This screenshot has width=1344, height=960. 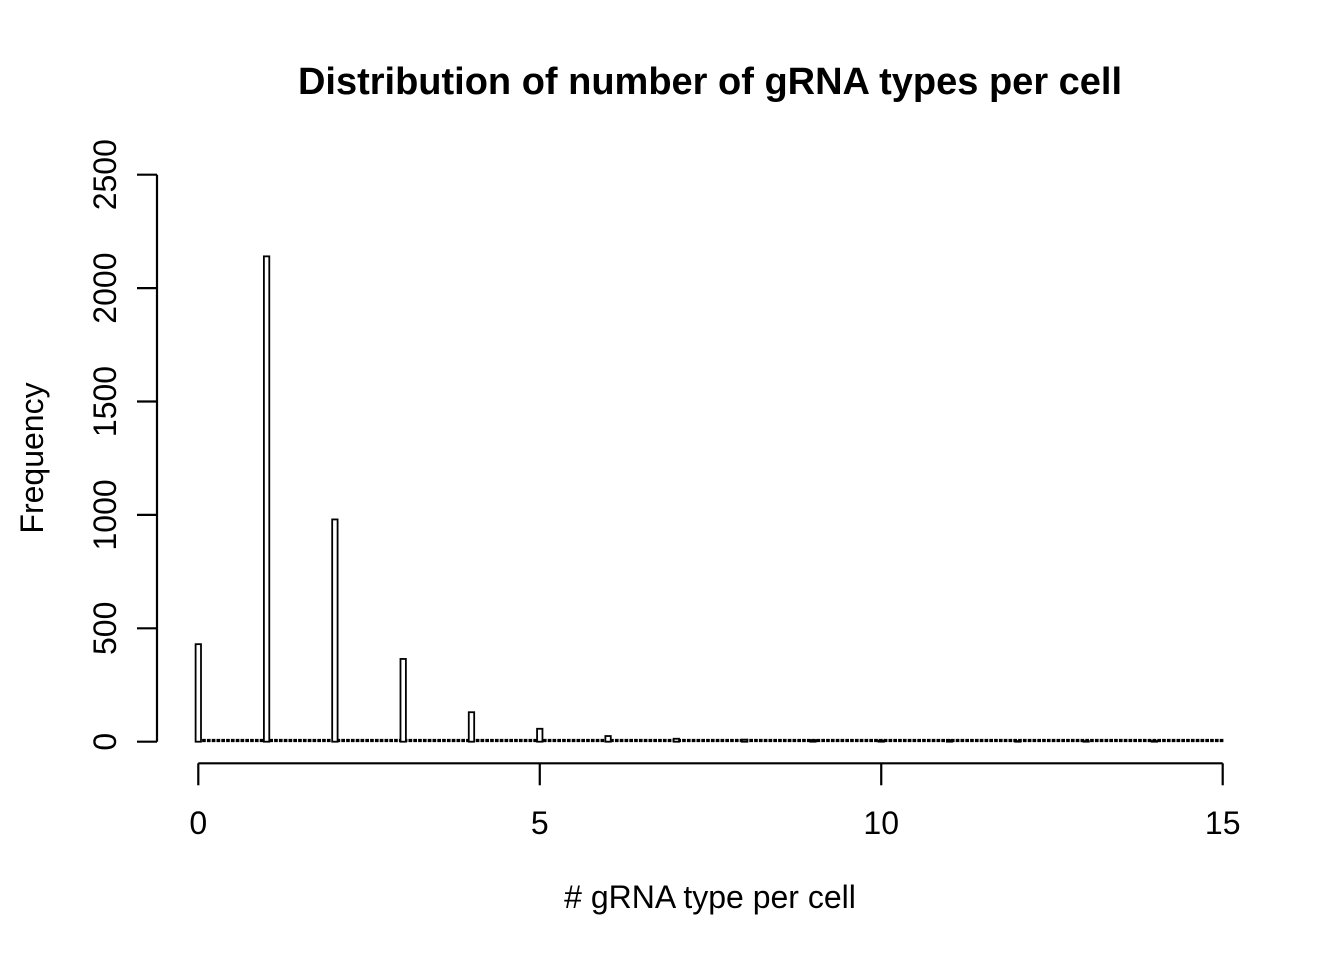 What do you see at coordinates (105, 742) in the screenshot?
I see `y-tick-label: 0` at bounding box center [105, 742].